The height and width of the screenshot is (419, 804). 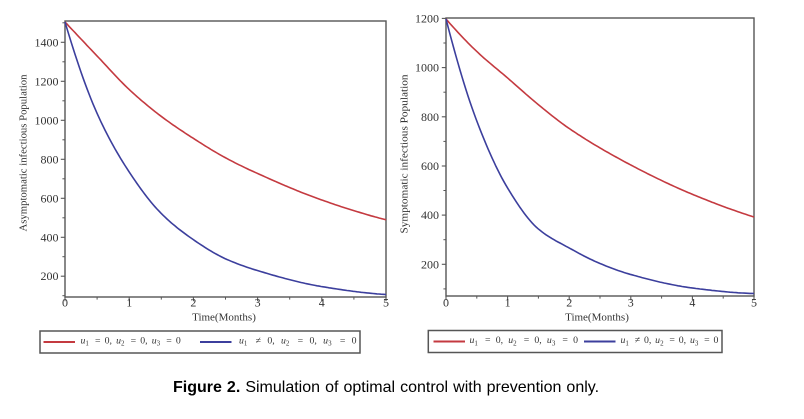 What do you see at coordinates (47, 42) in the screenshot?
I see `svg-text: 1400` at bounding box center [47, 42].